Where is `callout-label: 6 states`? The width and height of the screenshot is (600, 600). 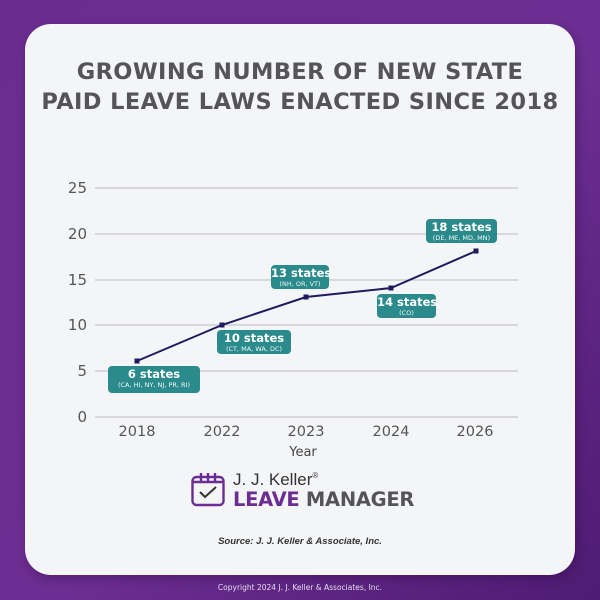 callout-label: 6 states is located at coordinates (154, 374).